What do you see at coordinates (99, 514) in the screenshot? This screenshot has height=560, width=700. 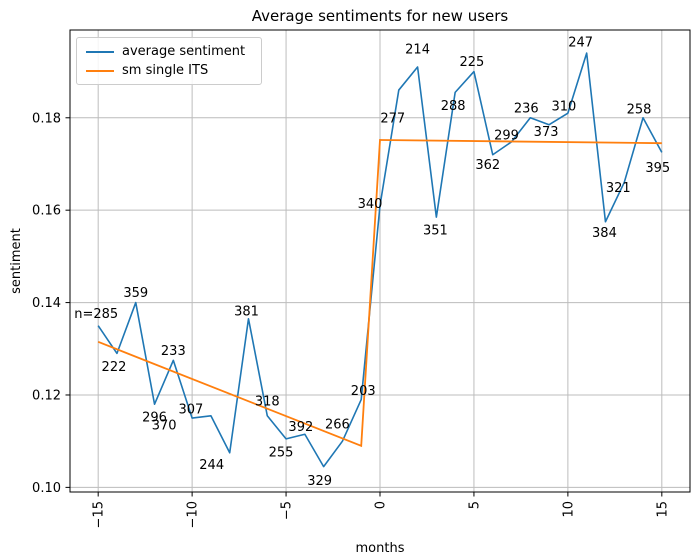 I see `x-tick-label: −15` at bounding box center [99, 514].